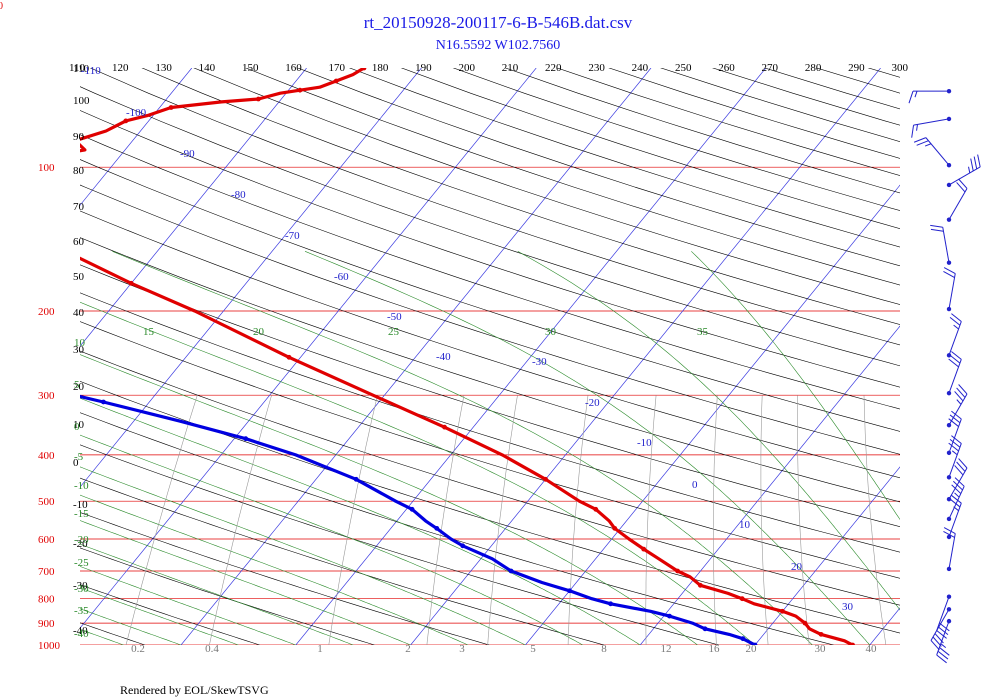 The height and width of the screenshot is (700, 1000). I want to click on isotherm-label: -50, so click(394, 317).